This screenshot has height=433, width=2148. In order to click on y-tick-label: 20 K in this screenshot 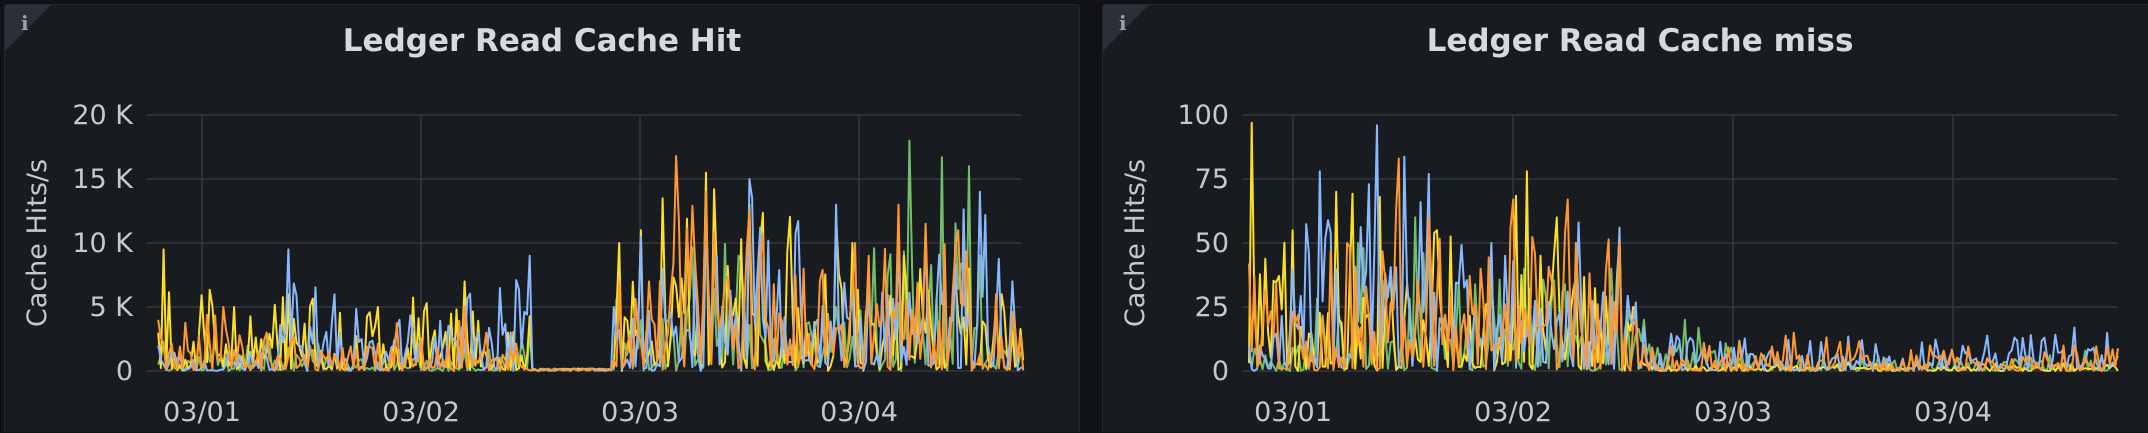, I will do `click(103, 115)`.